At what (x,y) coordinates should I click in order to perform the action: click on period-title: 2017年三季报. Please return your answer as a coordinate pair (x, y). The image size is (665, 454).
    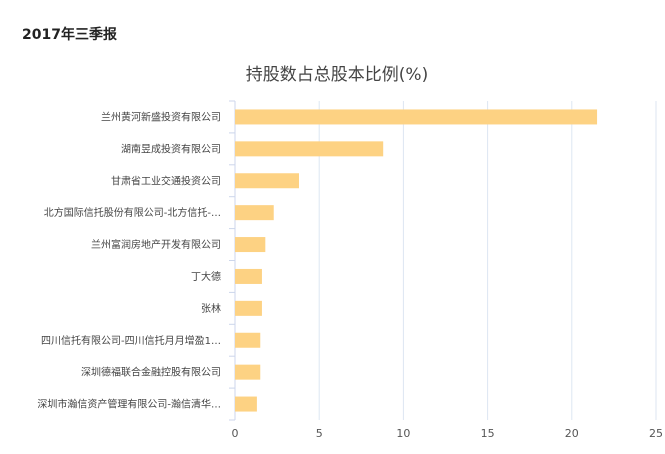
    Looking at the image, I should click on (69, 35).